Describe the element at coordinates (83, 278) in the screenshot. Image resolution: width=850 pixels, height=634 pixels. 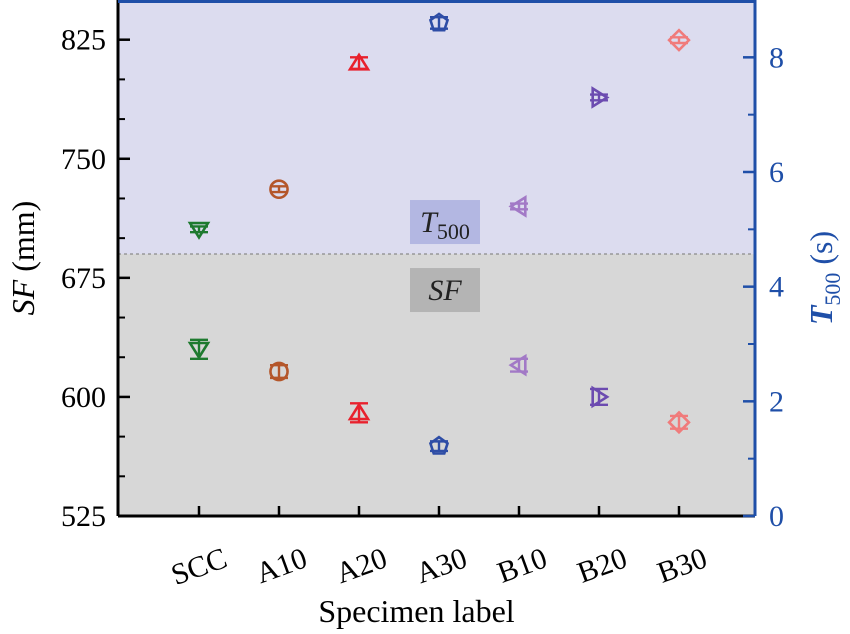
I see `left-tick-label: 675` at that location.